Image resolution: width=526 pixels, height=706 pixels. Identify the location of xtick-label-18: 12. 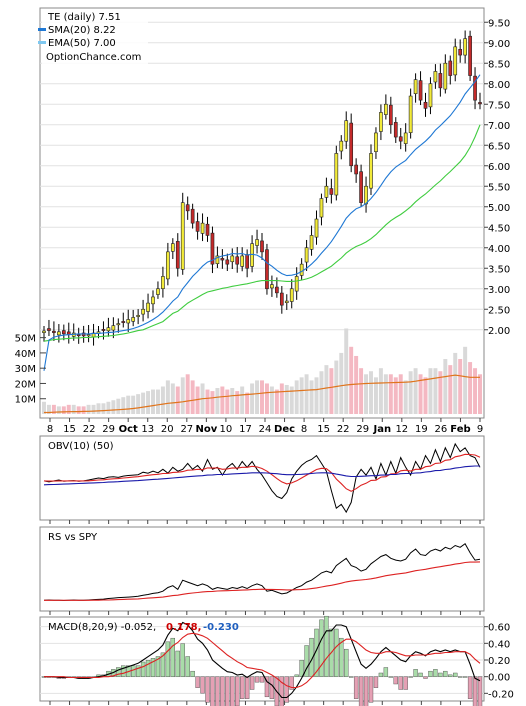
(401, 429).